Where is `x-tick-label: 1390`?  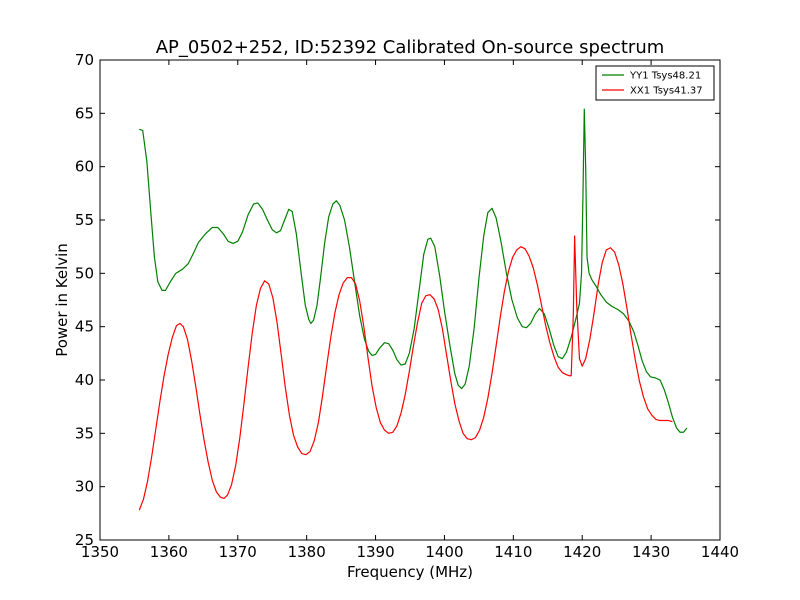 x-tick-label: 1390 is located at coordinates (375, 552).